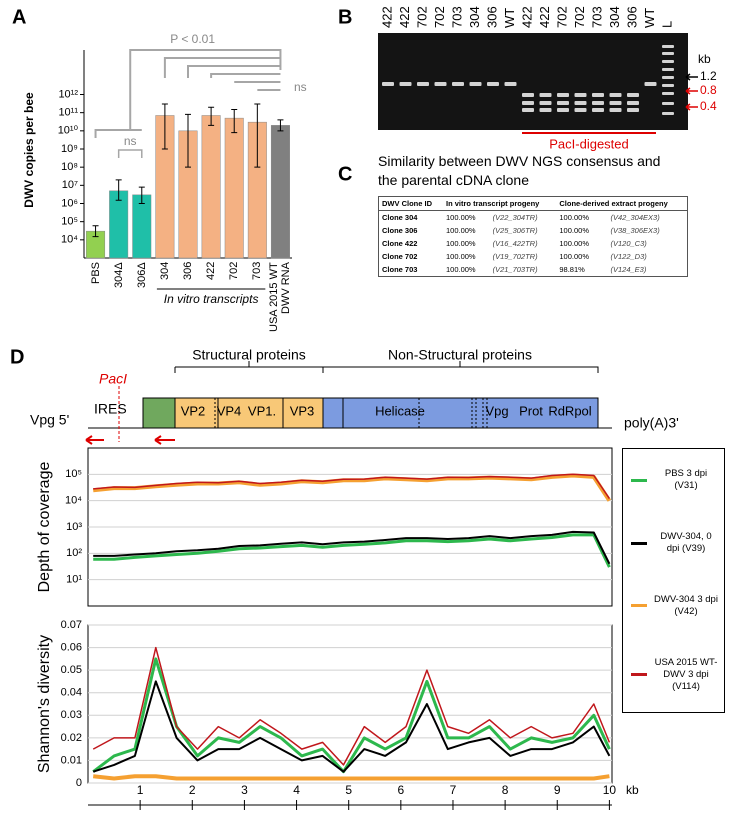  Describe the element at coordinates (345, 174) in the screenshot. I see `panel-label: C` at that location.